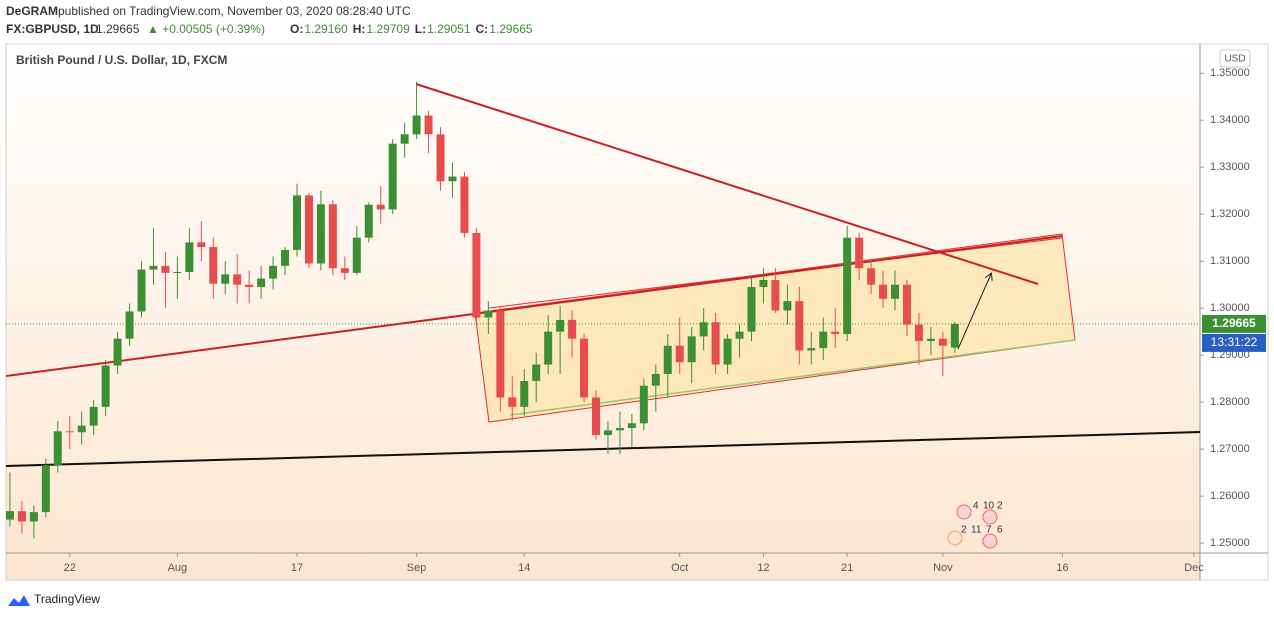 This screenshot has height=623, width=1274. I want to click on currency: USD, so click(1234, 59).